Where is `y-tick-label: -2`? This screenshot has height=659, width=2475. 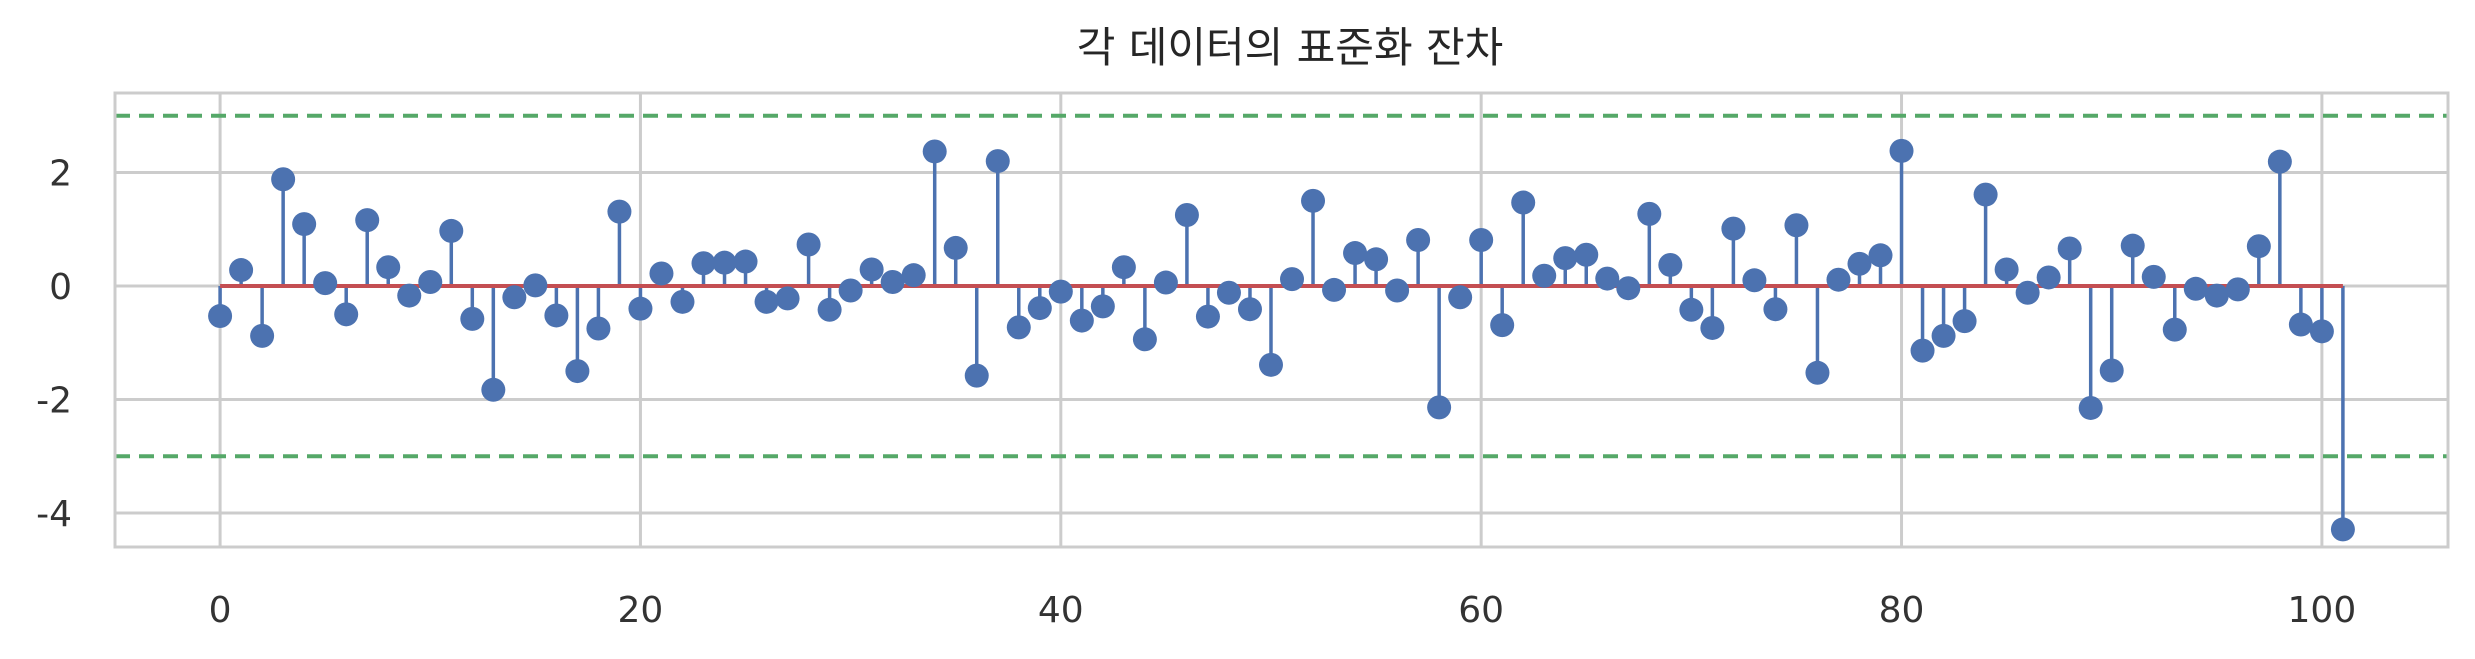
y-tick-label: -2 is located at coordinates (54, 400).